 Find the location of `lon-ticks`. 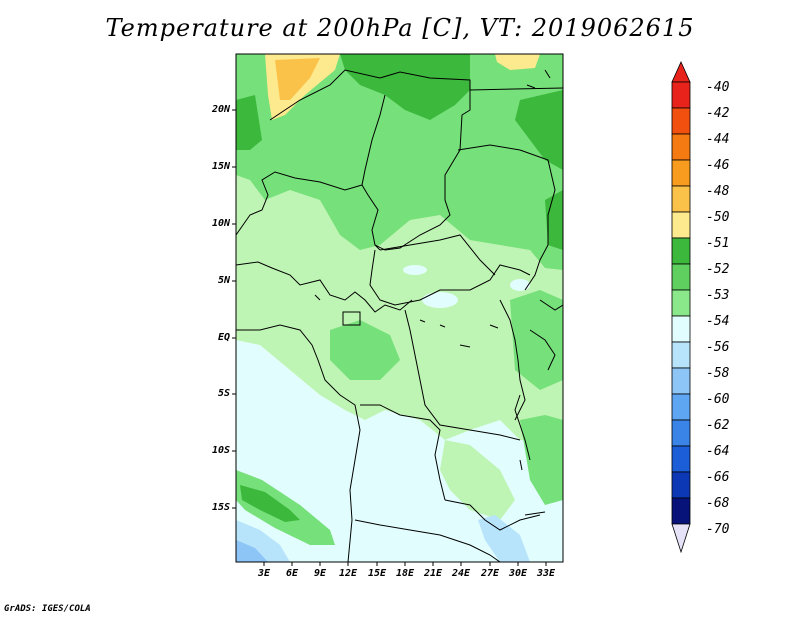

lon-ticks is located at coordinates (405, 564).